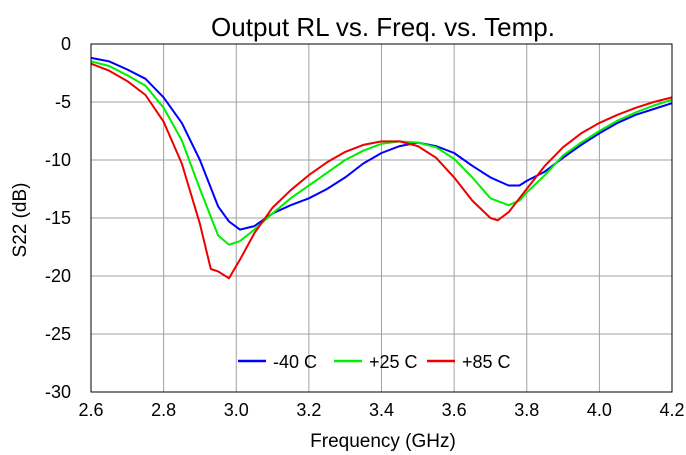 The width and height of the screenshot is (686, 455). Describe the element at coordinates (486, 362) in the screenshot. I see `legend-label: +85 C` at that location.